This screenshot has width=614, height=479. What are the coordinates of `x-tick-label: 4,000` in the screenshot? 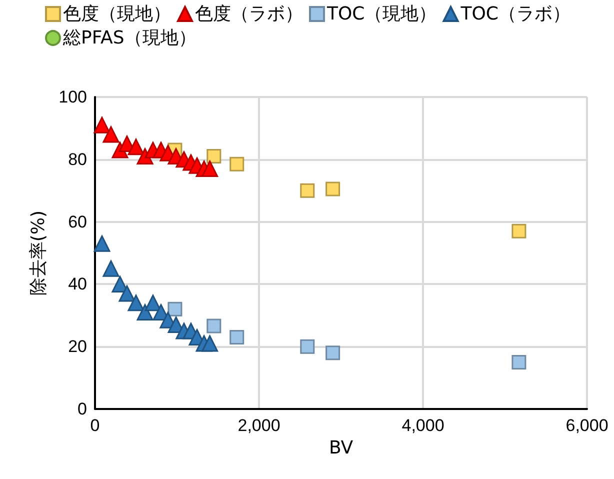 It's located at (423, 425).